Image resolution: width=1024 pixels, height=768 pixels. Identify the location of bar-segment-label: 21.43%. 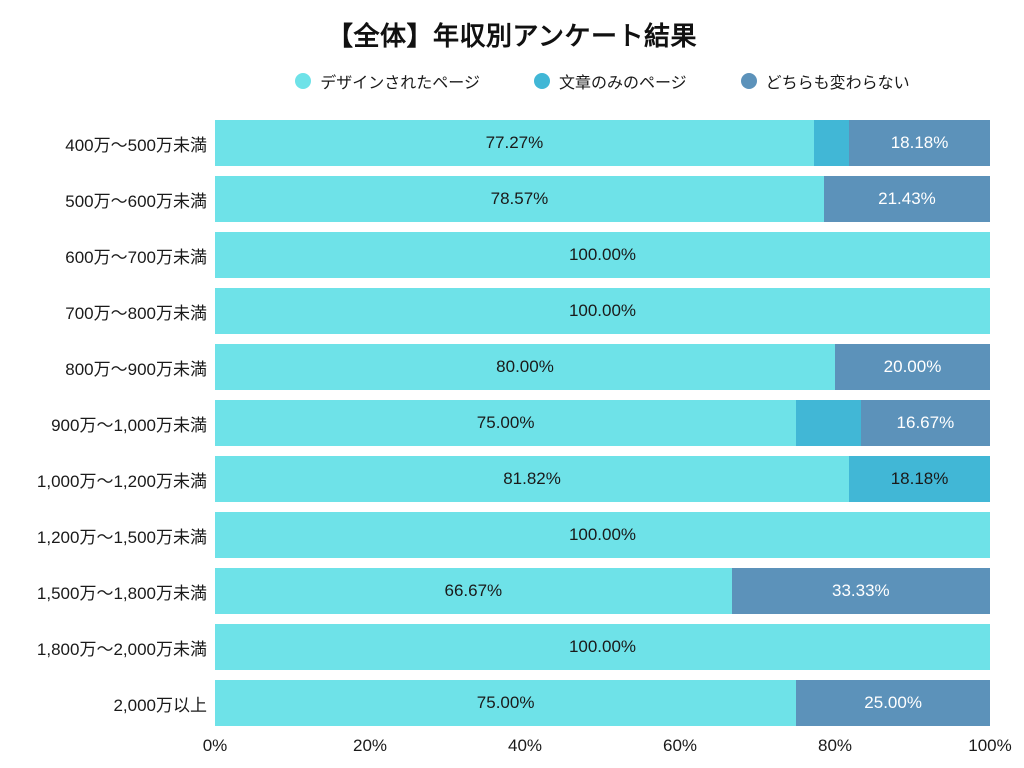
(907, 198).